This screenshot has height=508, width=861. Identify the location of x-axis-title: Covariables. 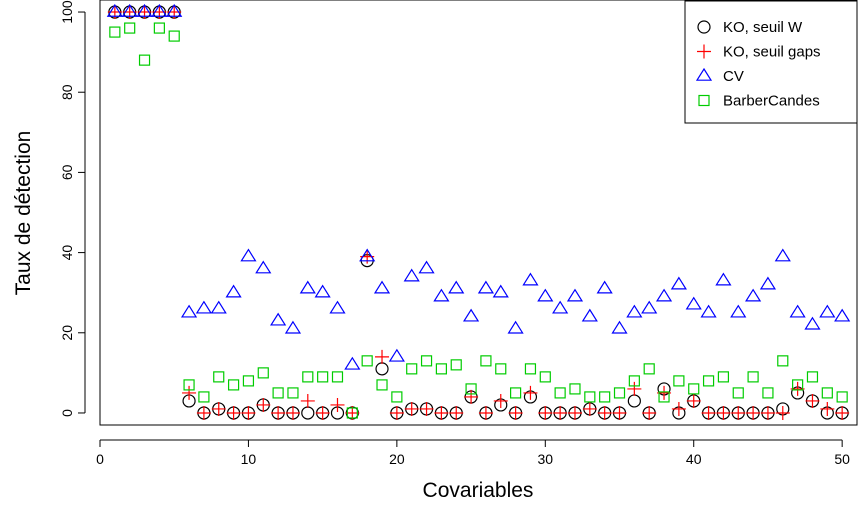
(478, 490).